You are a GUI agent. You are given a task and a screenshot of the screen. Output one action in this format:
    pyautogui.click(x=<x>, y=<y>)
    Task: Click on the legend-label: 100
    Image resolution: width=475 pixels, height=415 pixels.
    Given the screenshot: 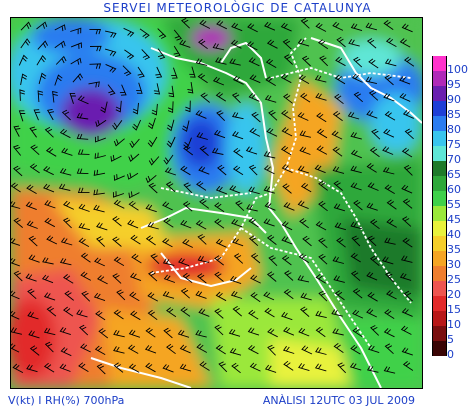 What is the action you would take?
    pyautogui.click(x=457, y=69)
    